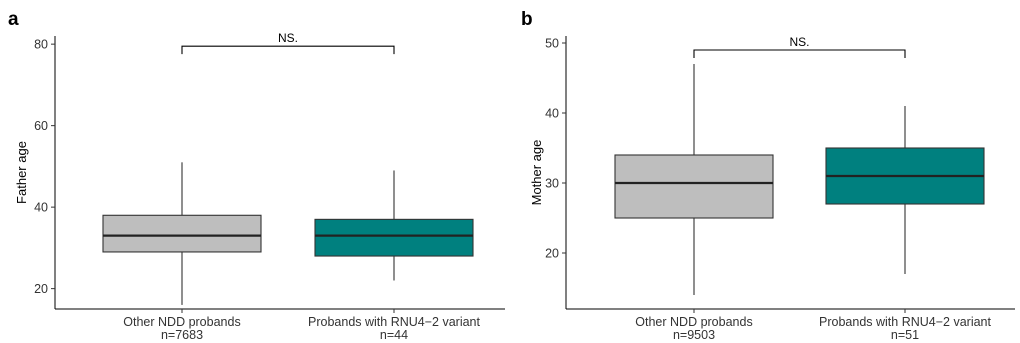 The width and height of the screenshot is (1020, 343). Describe the element at coordinates (905, 335) in the screenshot. I see `category-n-label: n=51` at that location.